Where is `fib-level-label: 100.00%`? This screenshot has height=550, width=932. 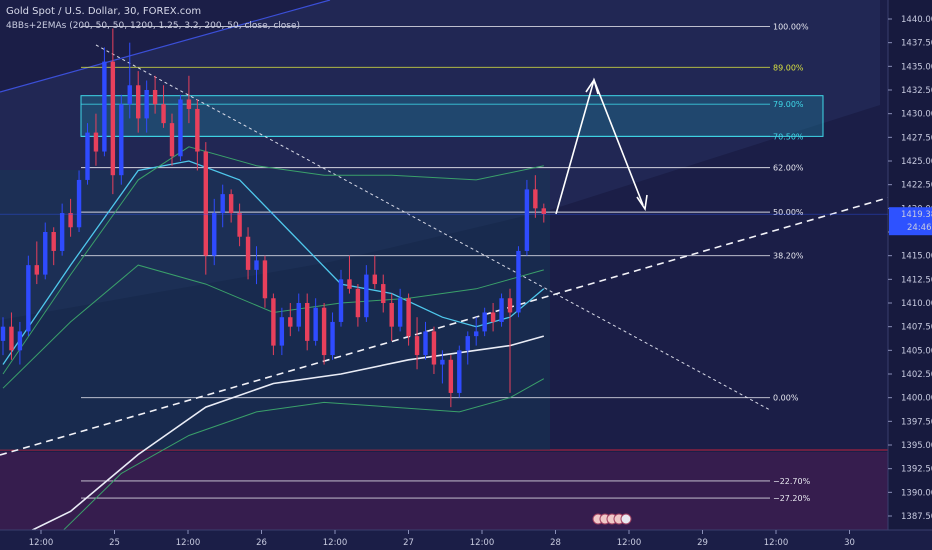 fib-level-label: 100.00% is located at coordinates (791, 27).